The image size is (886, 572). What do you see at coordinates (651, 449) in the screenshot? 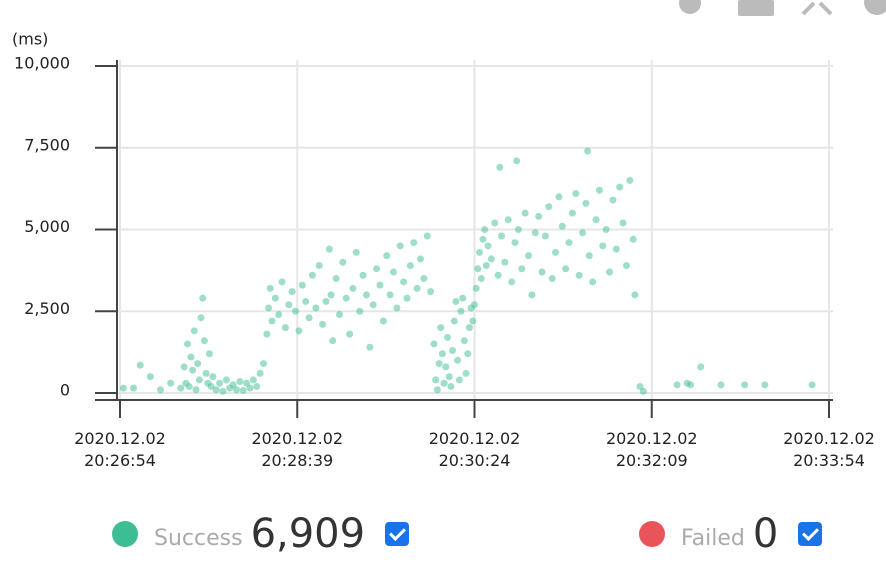
I see `x-tick-label: 2020.12.02 20:32:09` at bounding box center [651, 449].